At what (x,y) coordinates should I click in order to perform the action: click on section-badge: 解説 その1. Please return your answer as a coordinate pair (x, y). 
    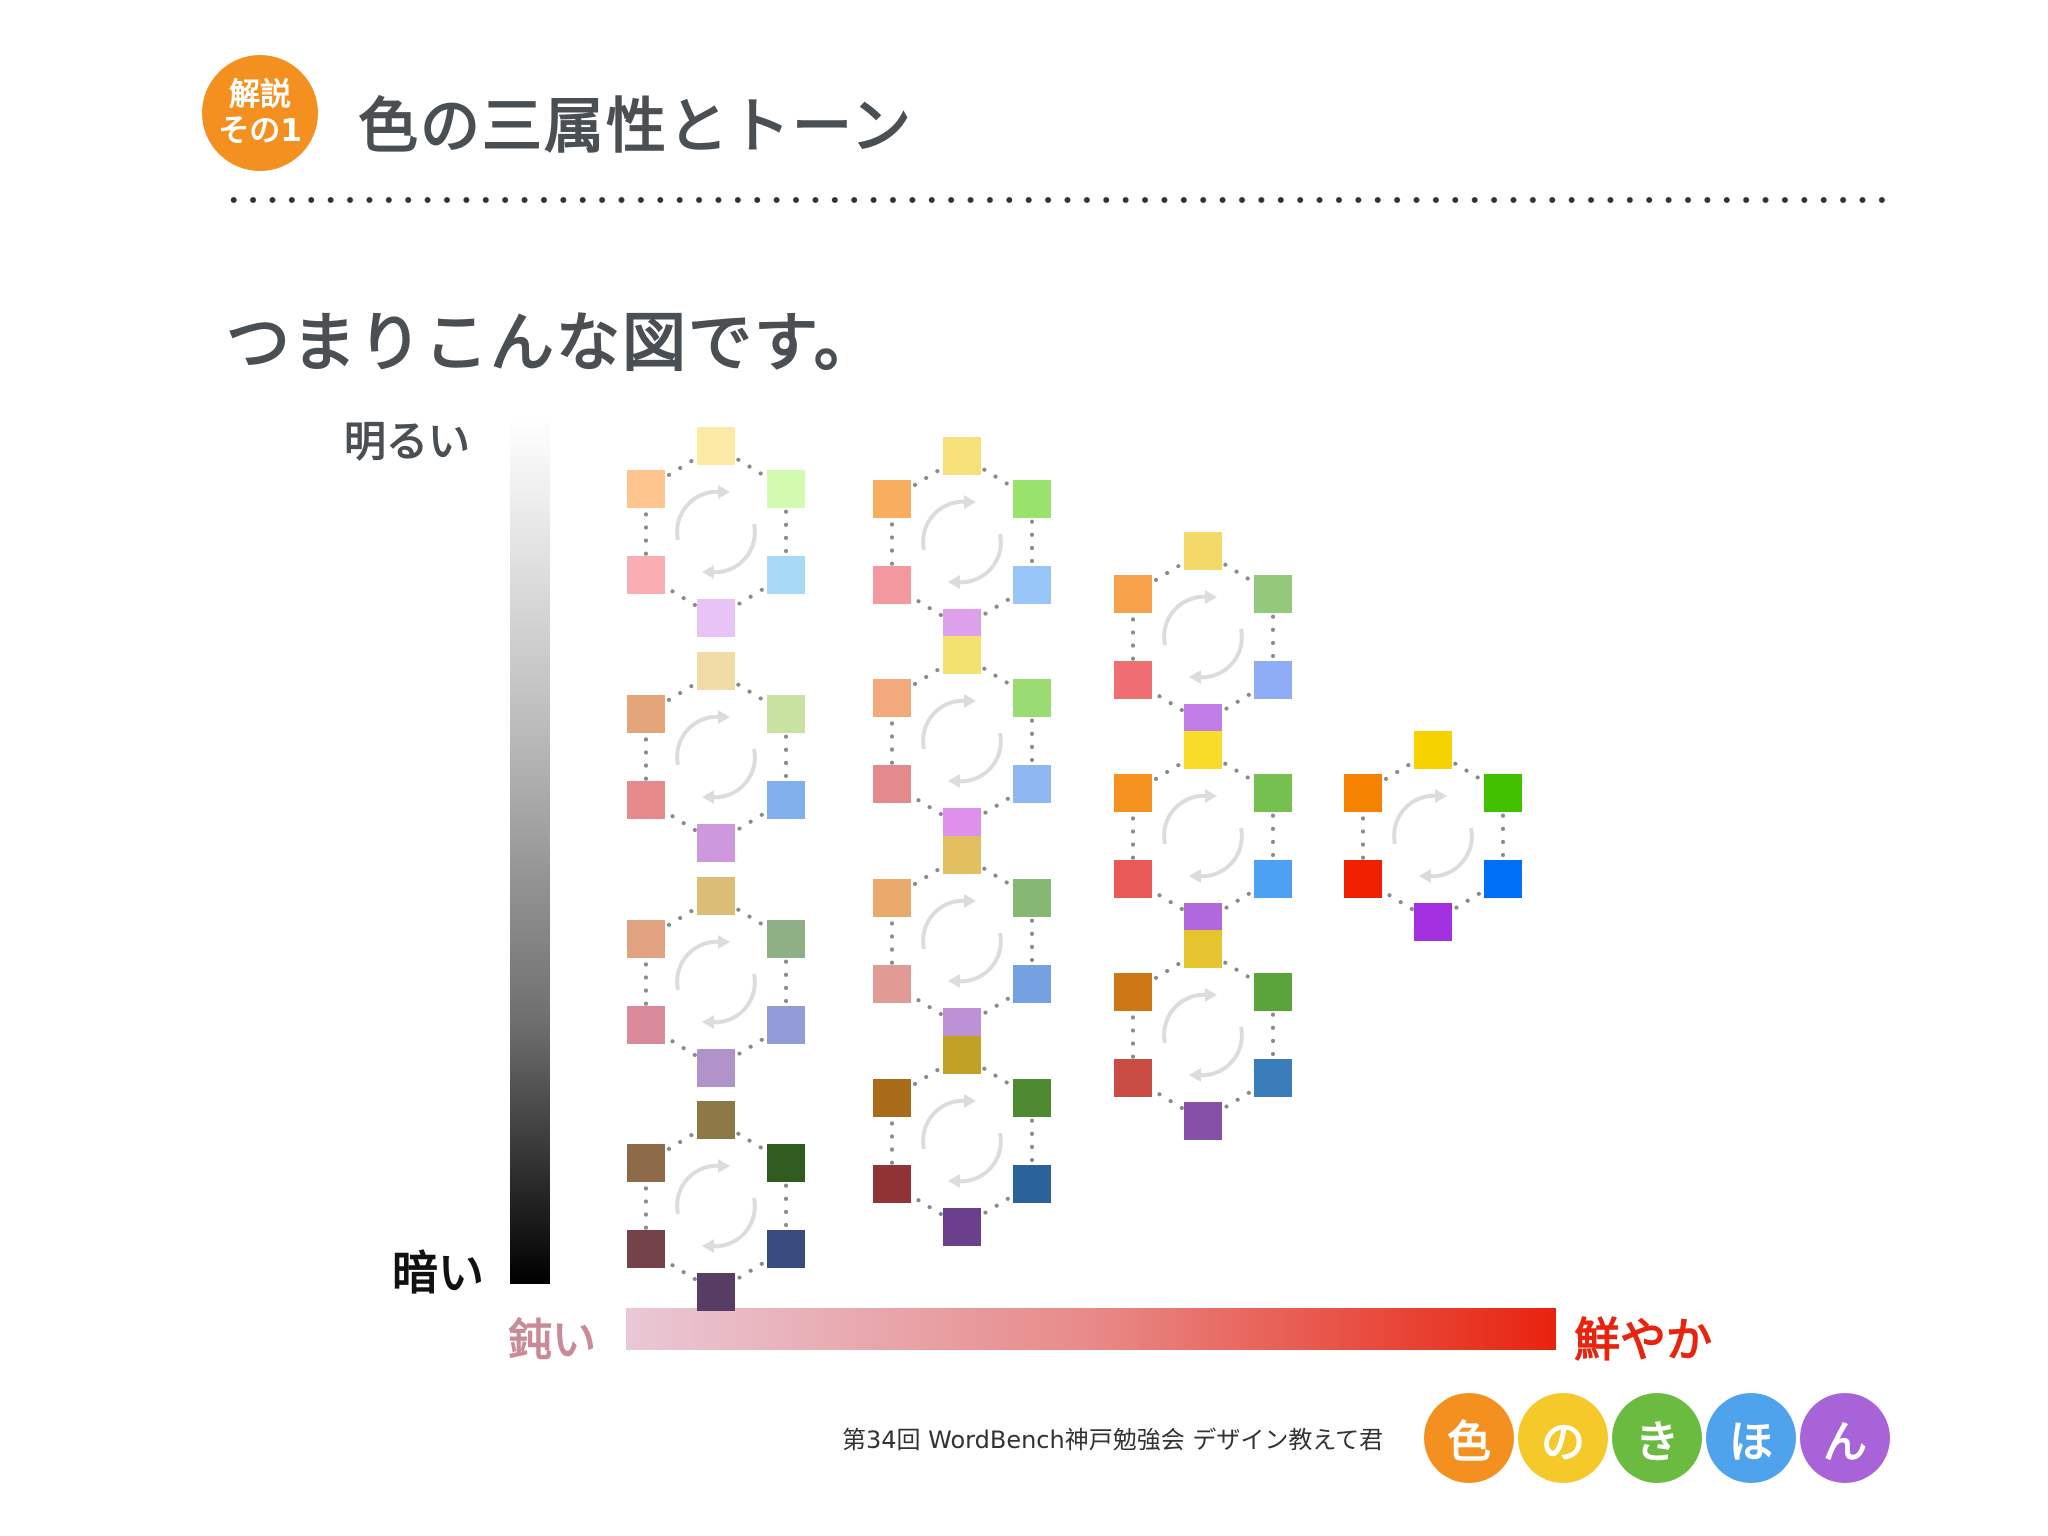
    Looking at the image, I should click on (260, 113).